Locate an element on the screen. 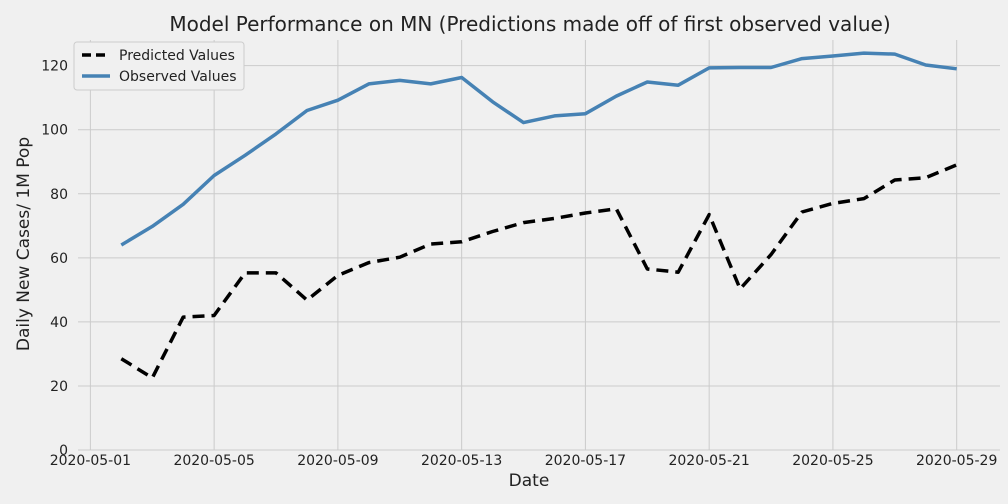 This screenshot has height=504, width=1008. legend-label-observed: Observed Values is located at coordinates (178, 77).